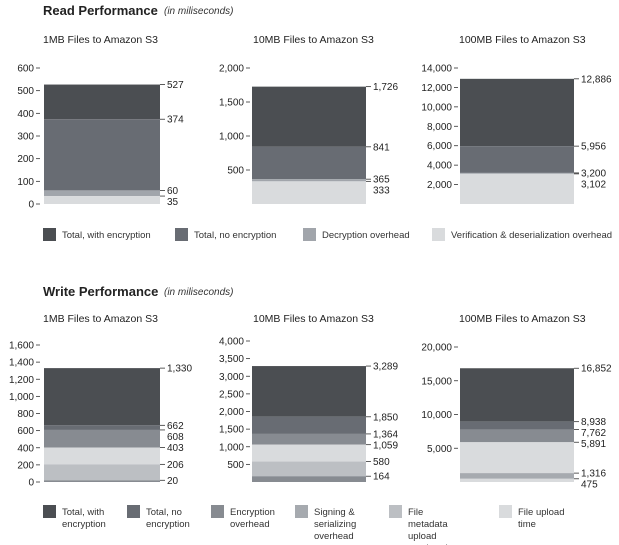 The image size is (619, 545). Describe the element at coordinates (436, 69) in the screenshot. I see `y-tick-label: 14,000` at that location.